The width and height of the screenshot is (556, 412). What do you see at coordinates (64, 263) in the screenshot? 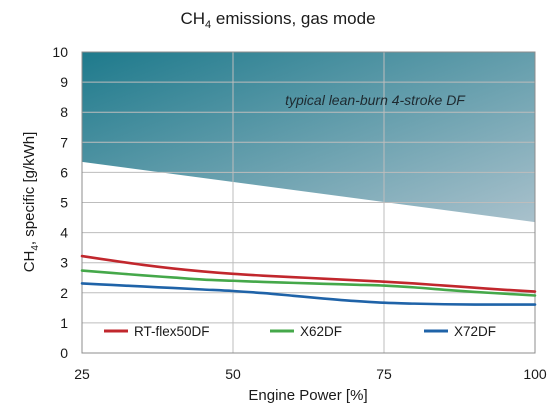
I see `y-tick-label: 3` at bounding box center [64, 263].